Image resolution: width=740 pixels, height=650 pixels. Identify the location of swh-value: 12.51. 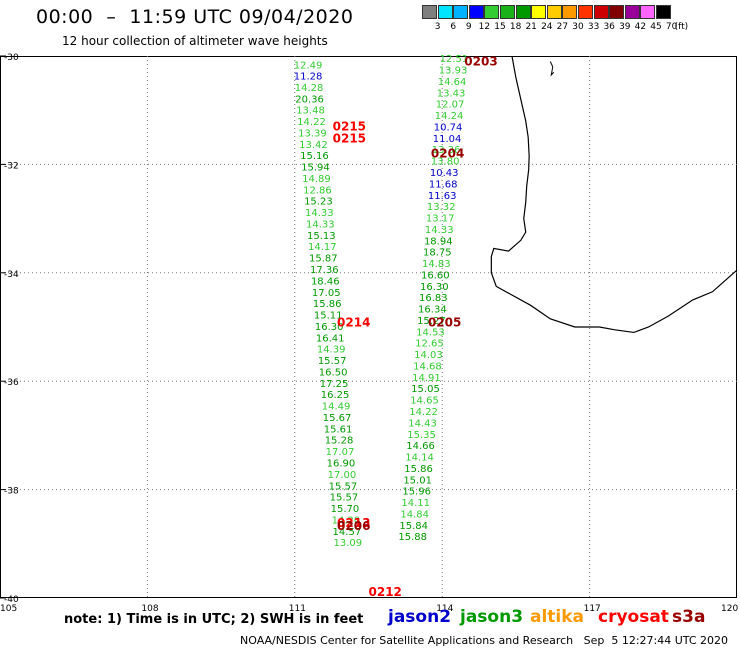
(454, 59).